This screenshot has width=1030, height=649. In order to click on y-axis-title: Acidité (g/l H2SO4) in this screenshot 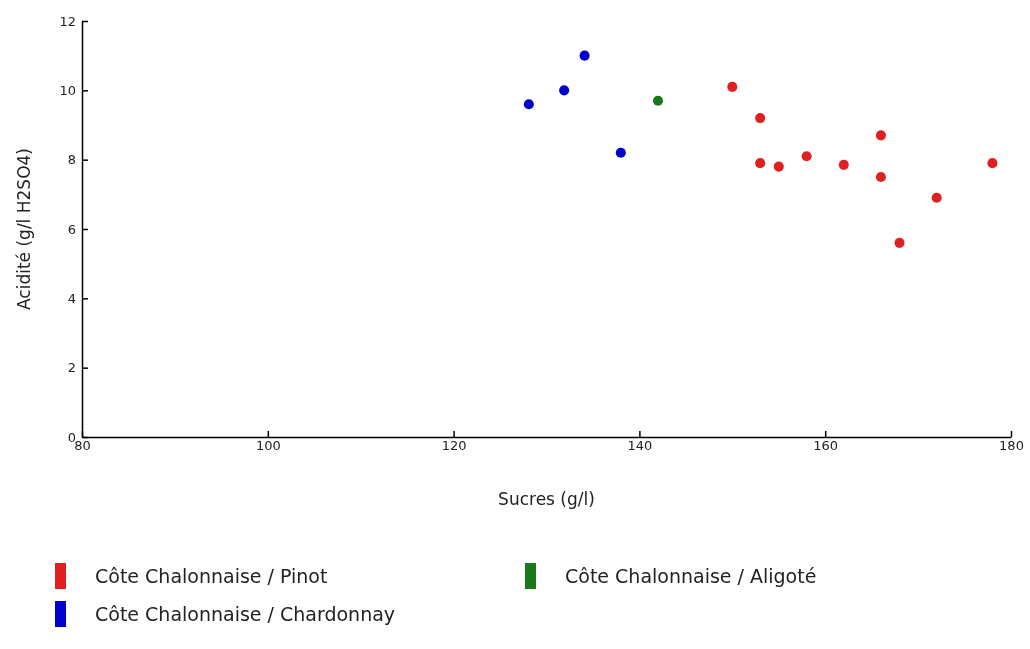, I will do `click(24, 229)`.